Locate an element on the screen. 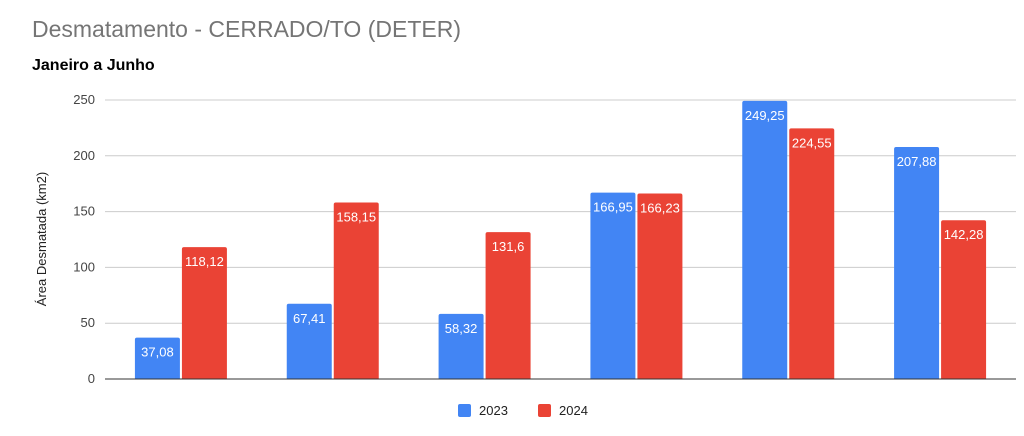 The width and height of the screenshot is (1024, 436). data-label: 249,25 is located at coordinates (765, 115).